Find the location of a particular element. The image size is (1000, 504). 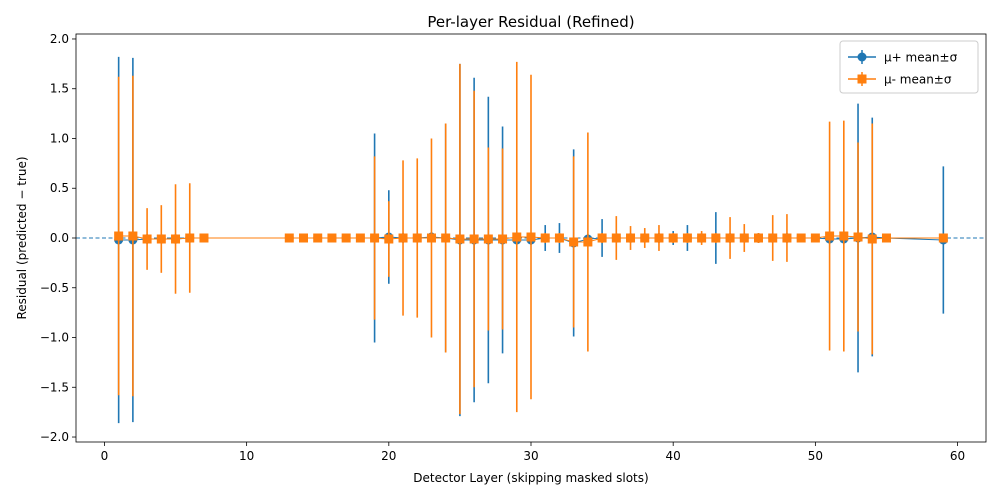

y-tick-label: −2.0 is located at coordinates (54, 437).